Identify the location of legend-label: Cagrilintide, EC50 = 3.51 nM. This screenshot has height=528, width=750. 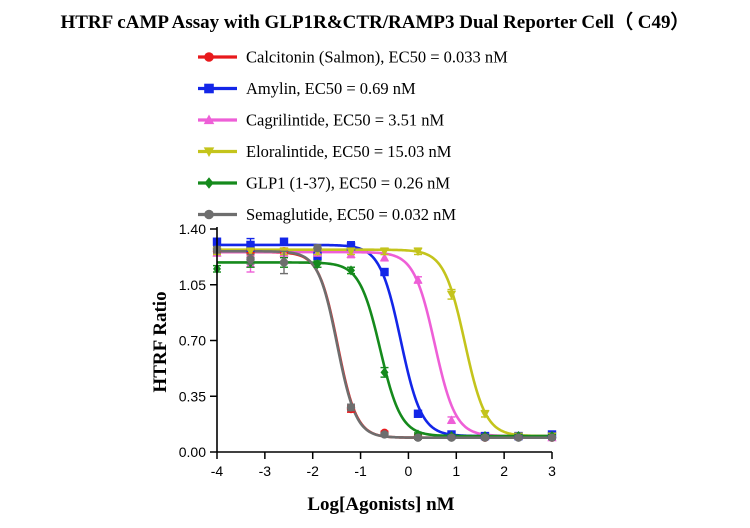
(345, 120).